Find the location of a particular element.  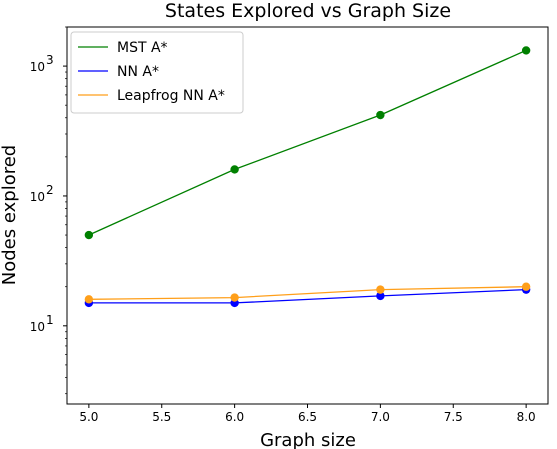

x-axis: 5.0 5.5 6.0 6.5 7.0 7.5 8.0 is located at coordinates (307, 414).